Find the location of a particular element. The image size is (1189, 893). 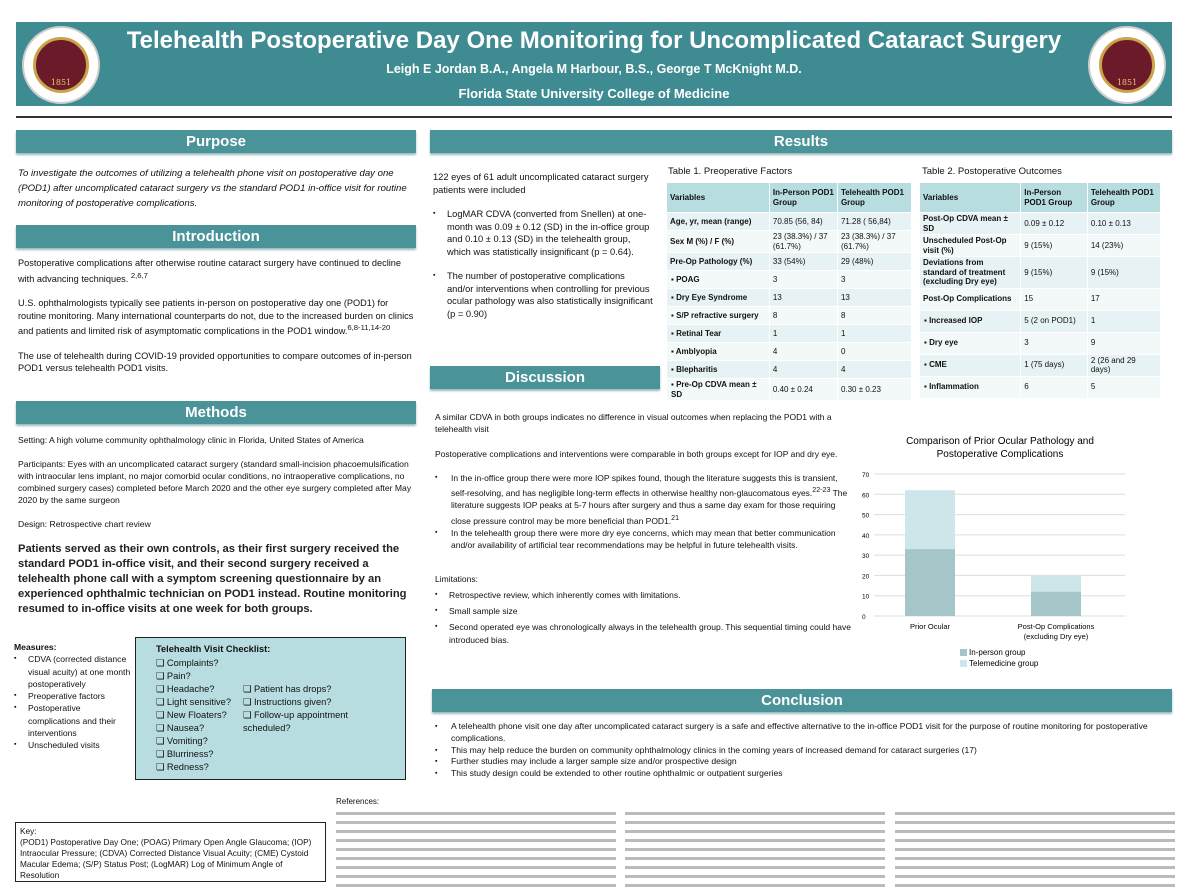

table-cell: 4 is located at coordinates (803, 351).